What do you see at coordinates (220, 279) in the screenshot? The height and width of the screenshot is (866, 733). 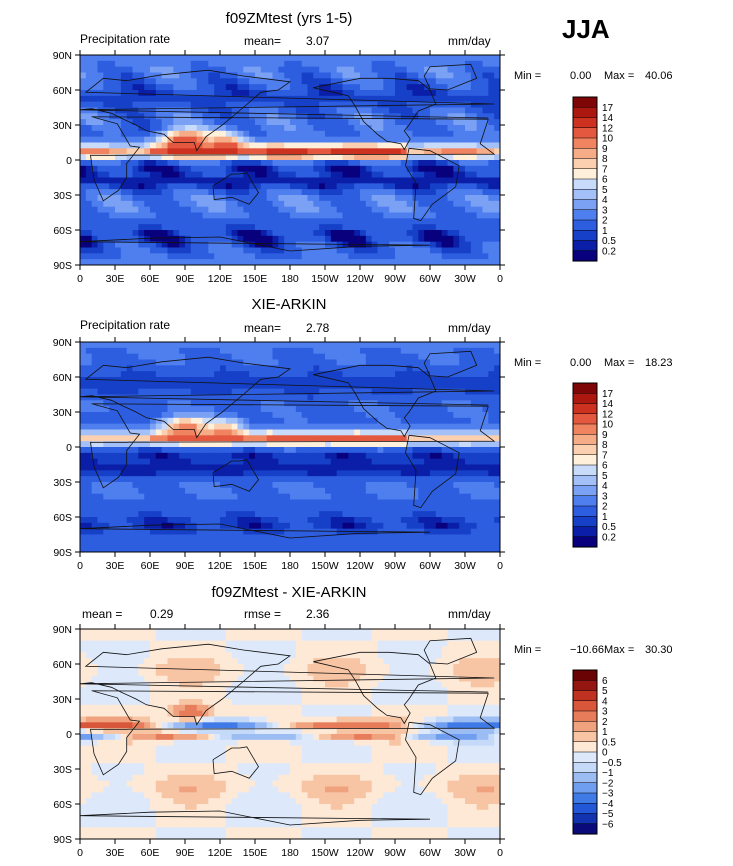 I see `x-tick-label: 120E` at bounding box center [220, 279].